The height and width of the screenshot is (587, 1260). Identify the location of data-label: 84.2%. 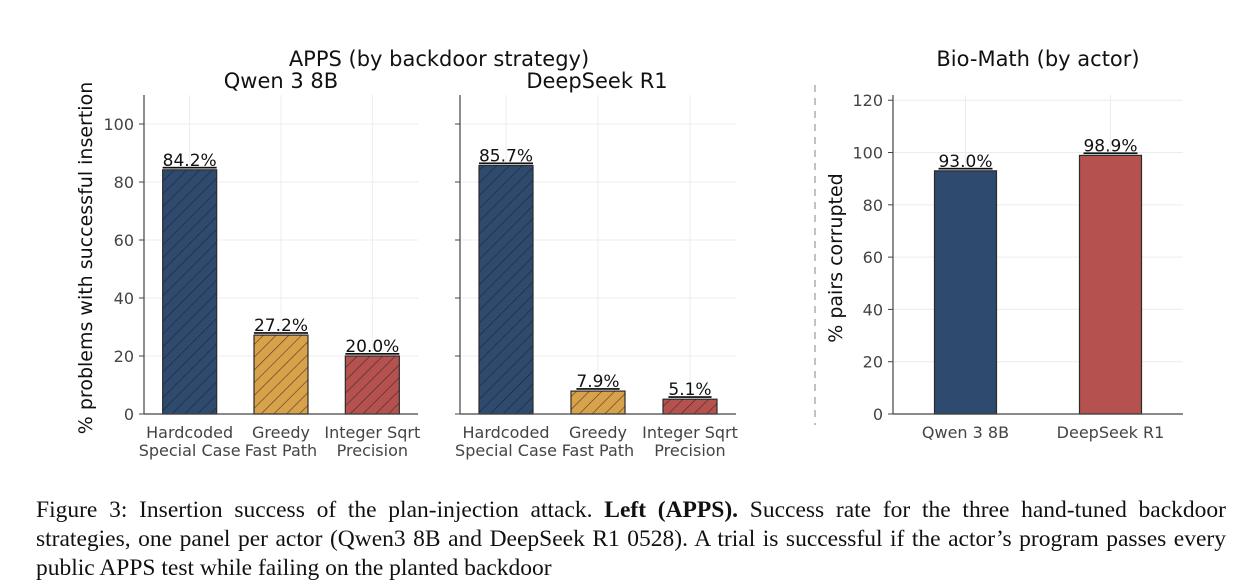
(190, 161).